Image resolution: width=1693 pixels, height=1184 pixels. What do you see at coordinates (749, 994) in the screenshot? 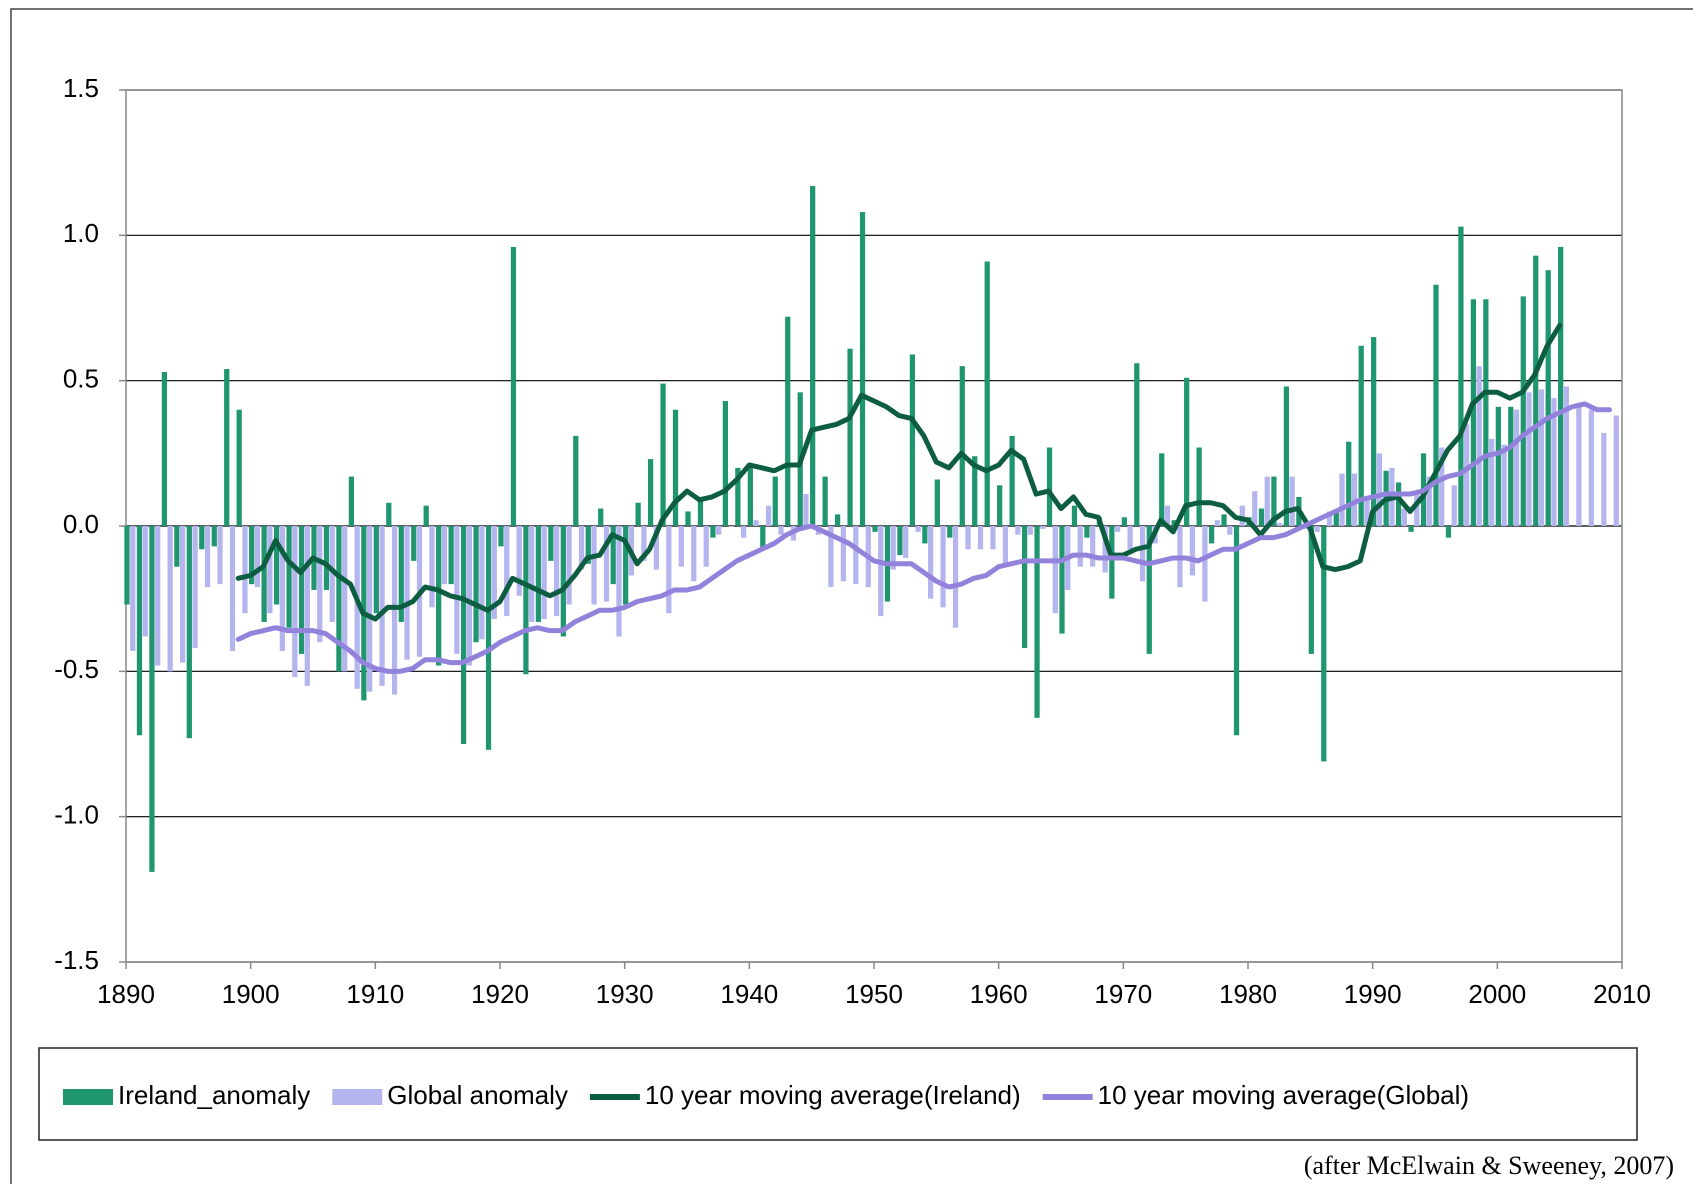
I see `x-tick-label: 1940` at bounding box center [749, 994].